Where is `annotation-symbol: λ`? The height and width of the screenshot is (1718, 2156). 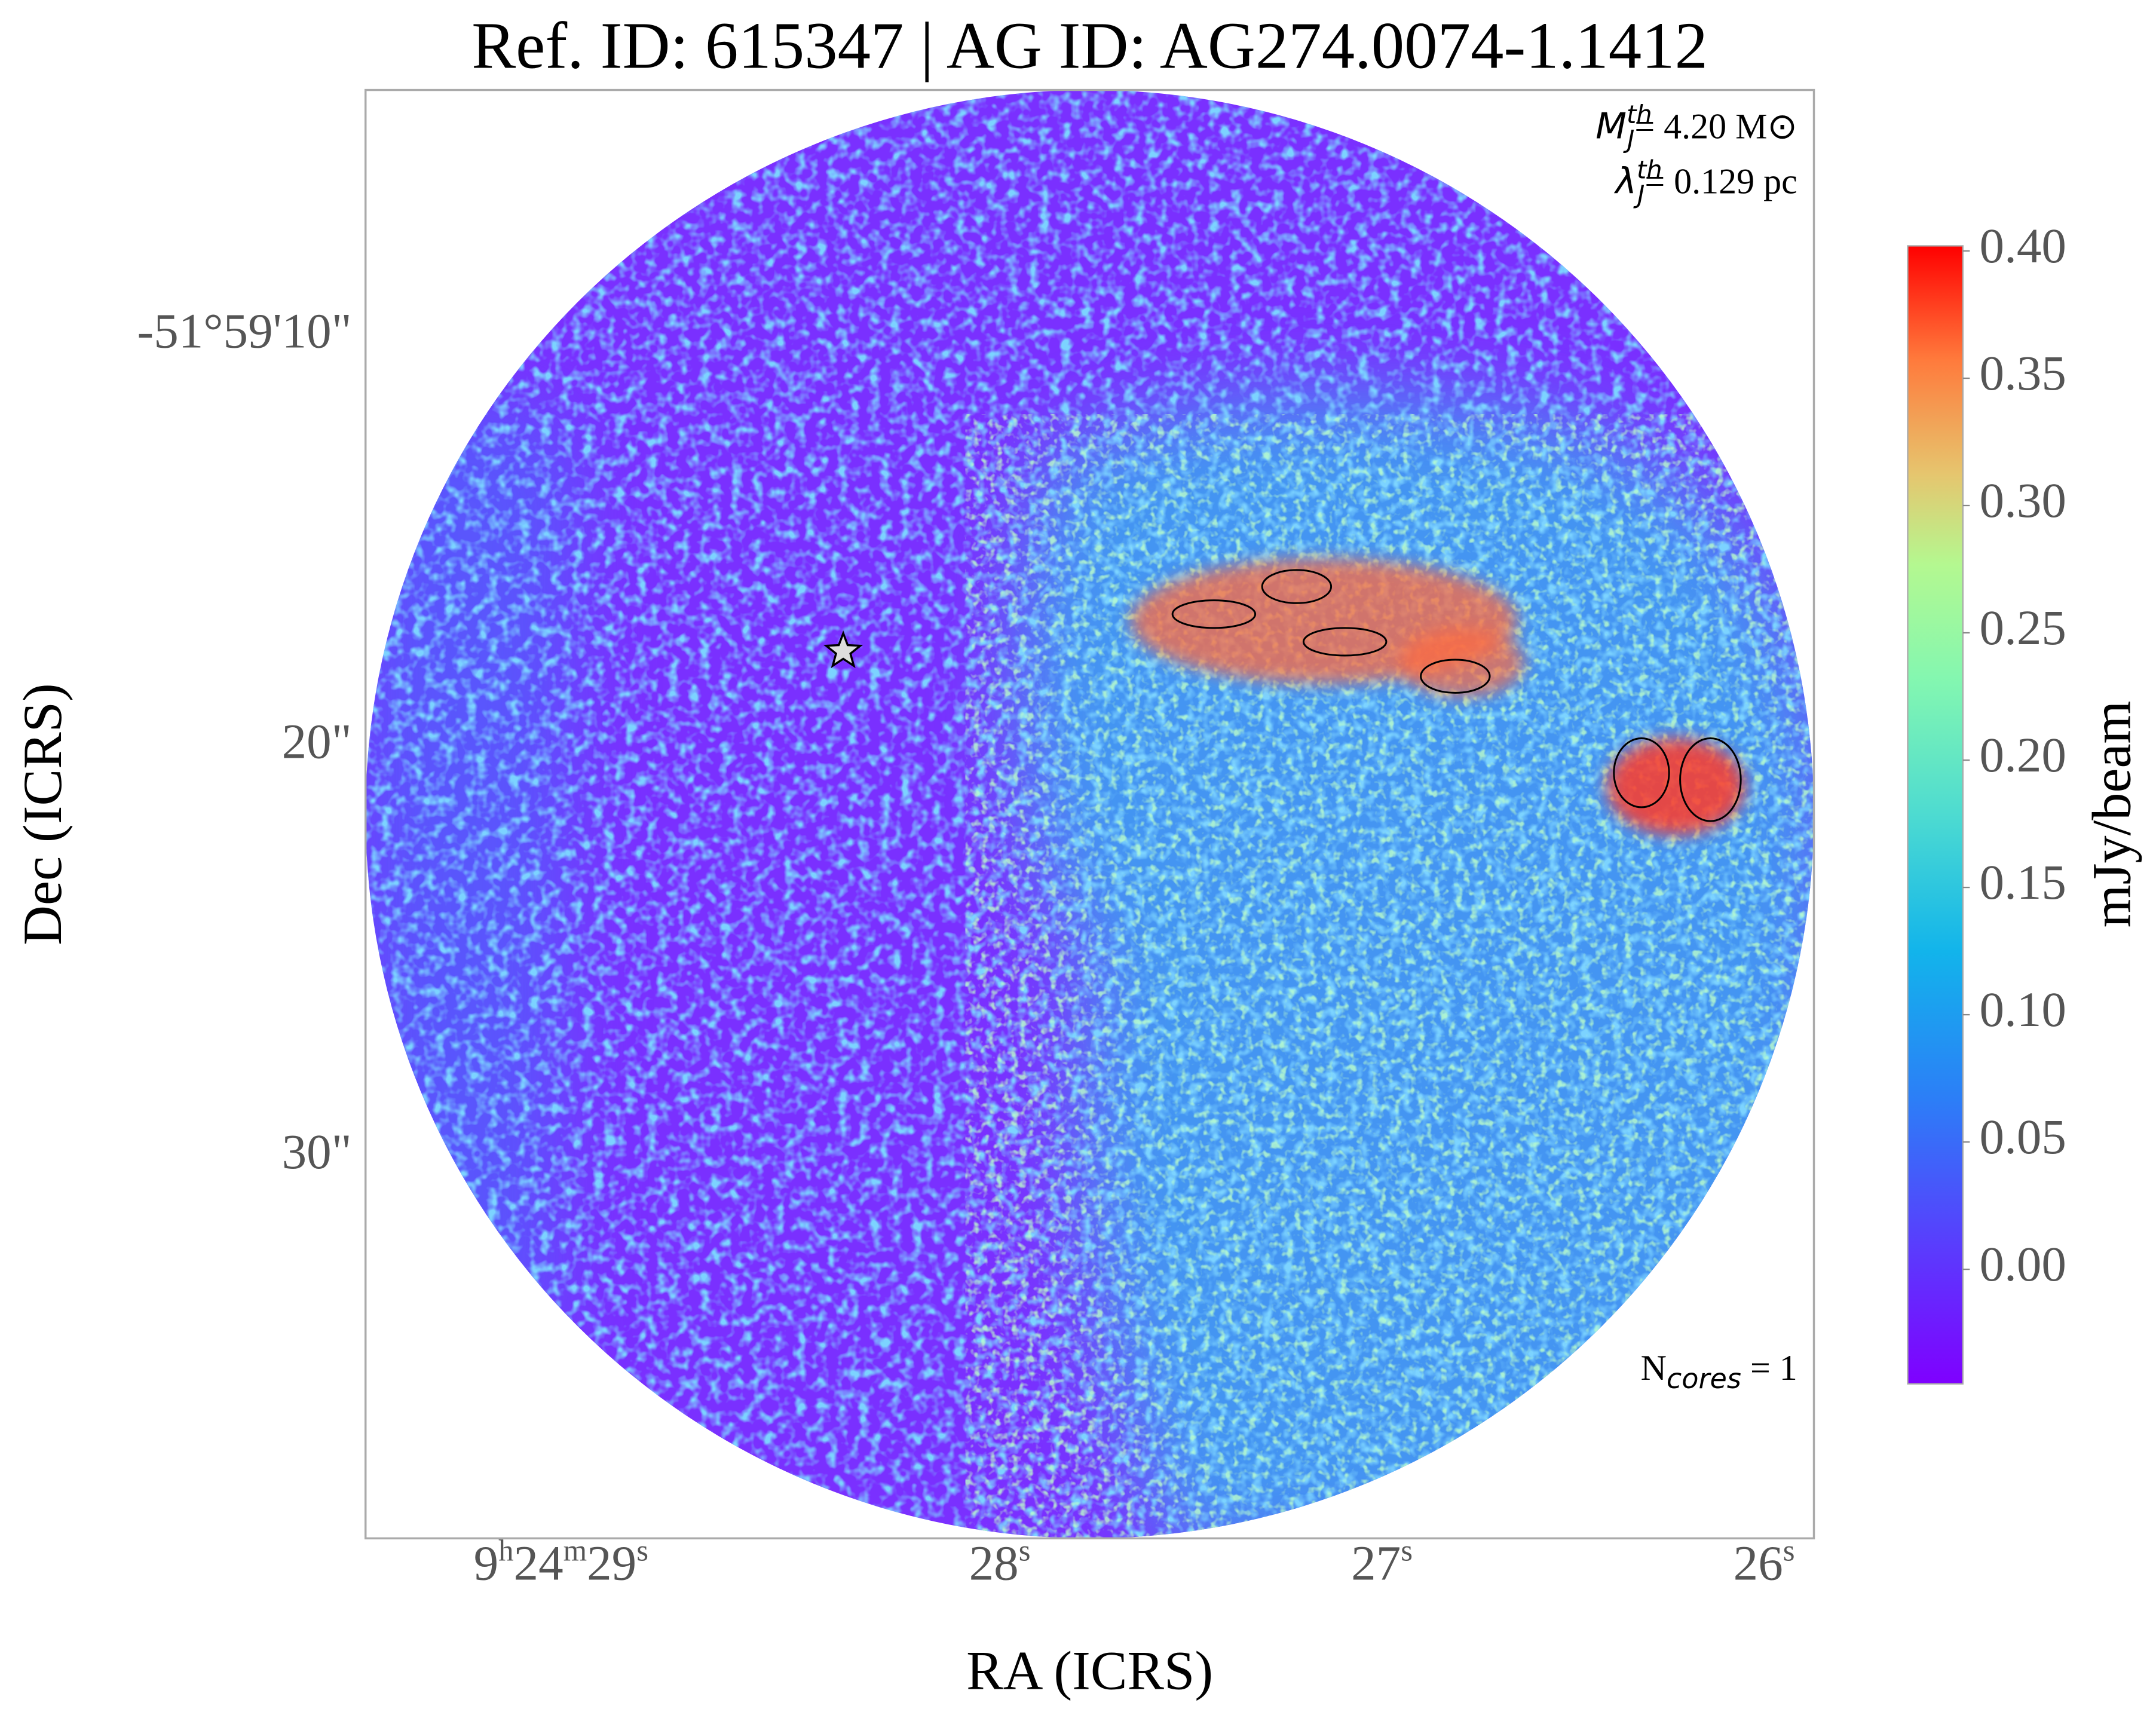 annotation-symbol: λ is located at coordinates (1625, 182).